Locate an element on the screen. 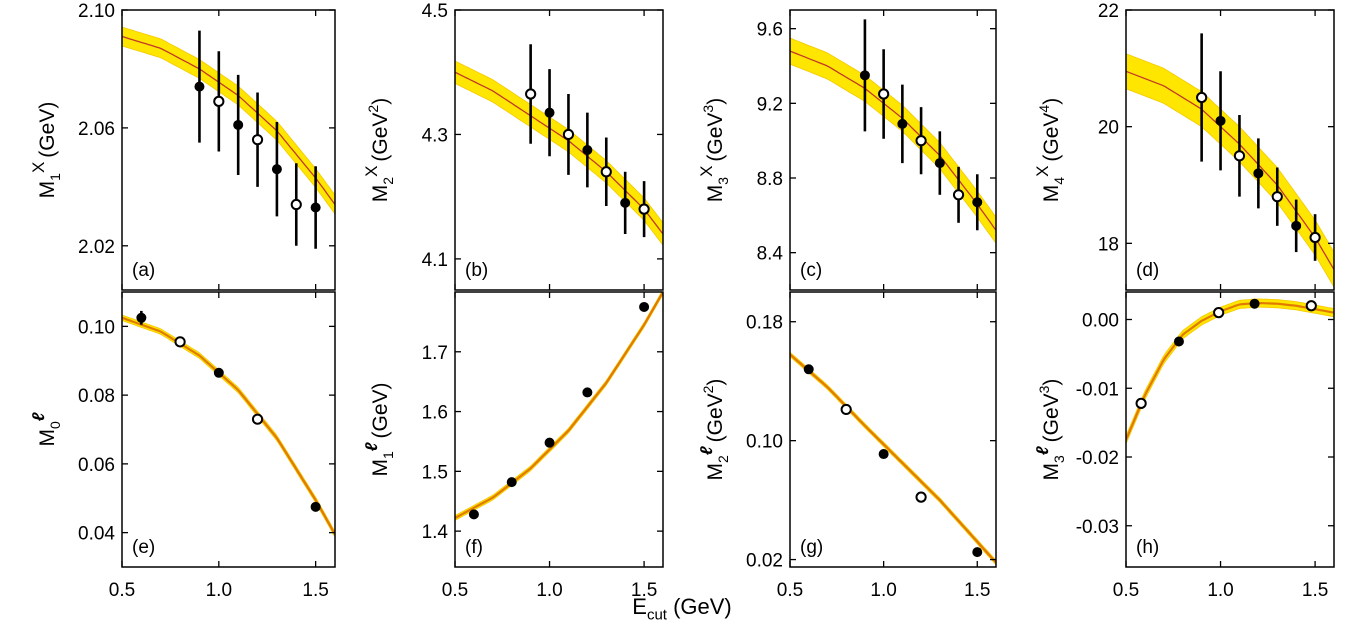 The height and width of the screenshot is (638, 1364). y-tick-label: 0.00 is located at coordinates (1100, 321).